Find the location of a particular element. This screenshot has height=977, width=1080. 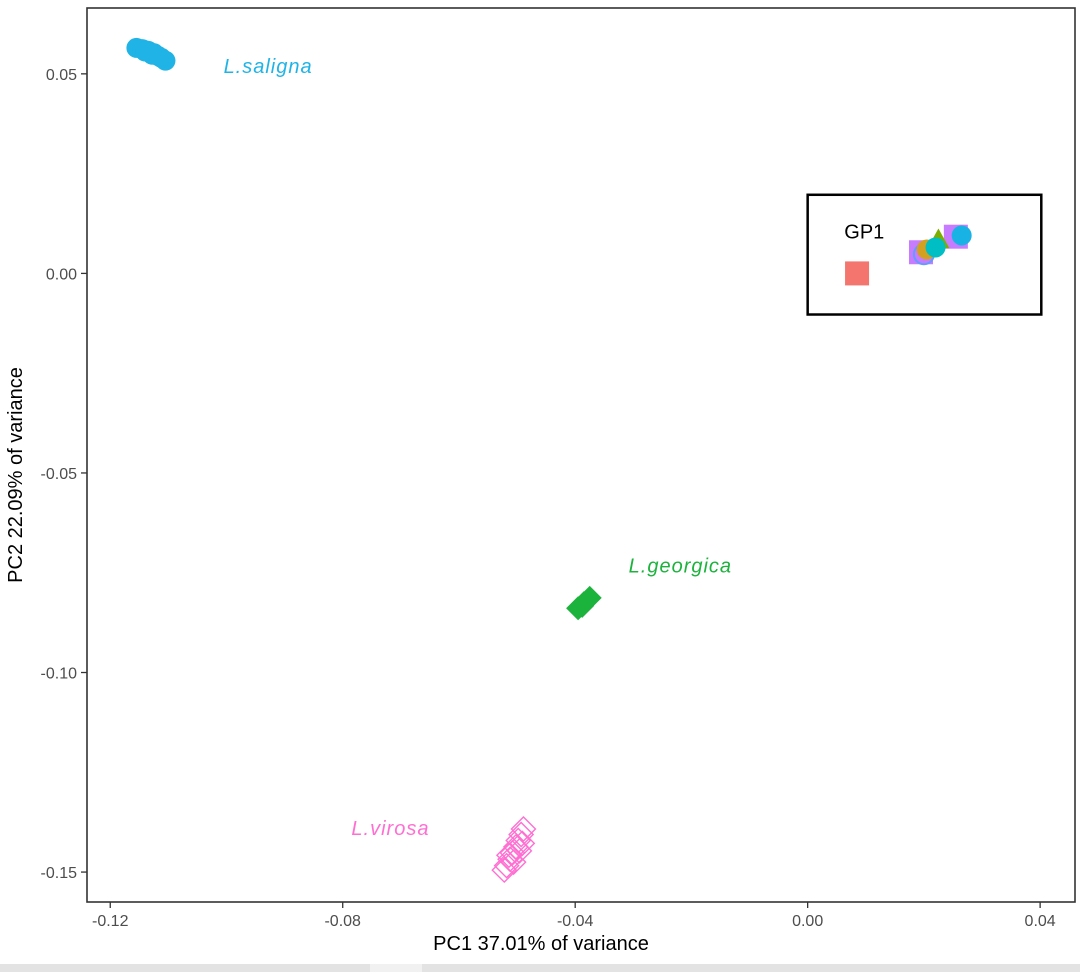

x-tick-label: -0.04 is located at coordinates (575, 921).